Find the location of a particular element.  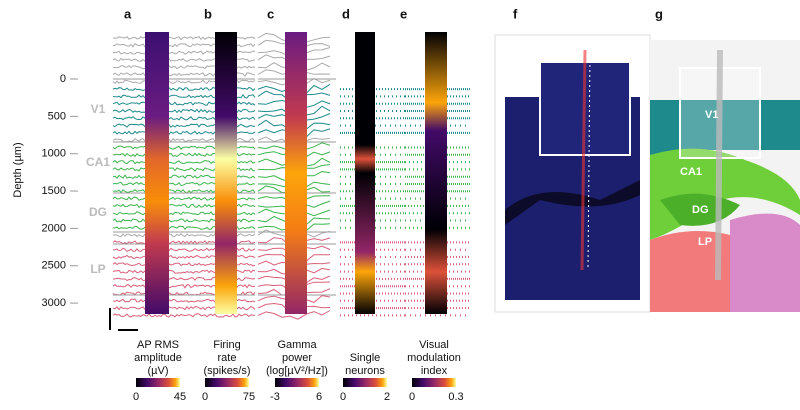

y-tick-label: 2500 is located at coordinates (54, 266).